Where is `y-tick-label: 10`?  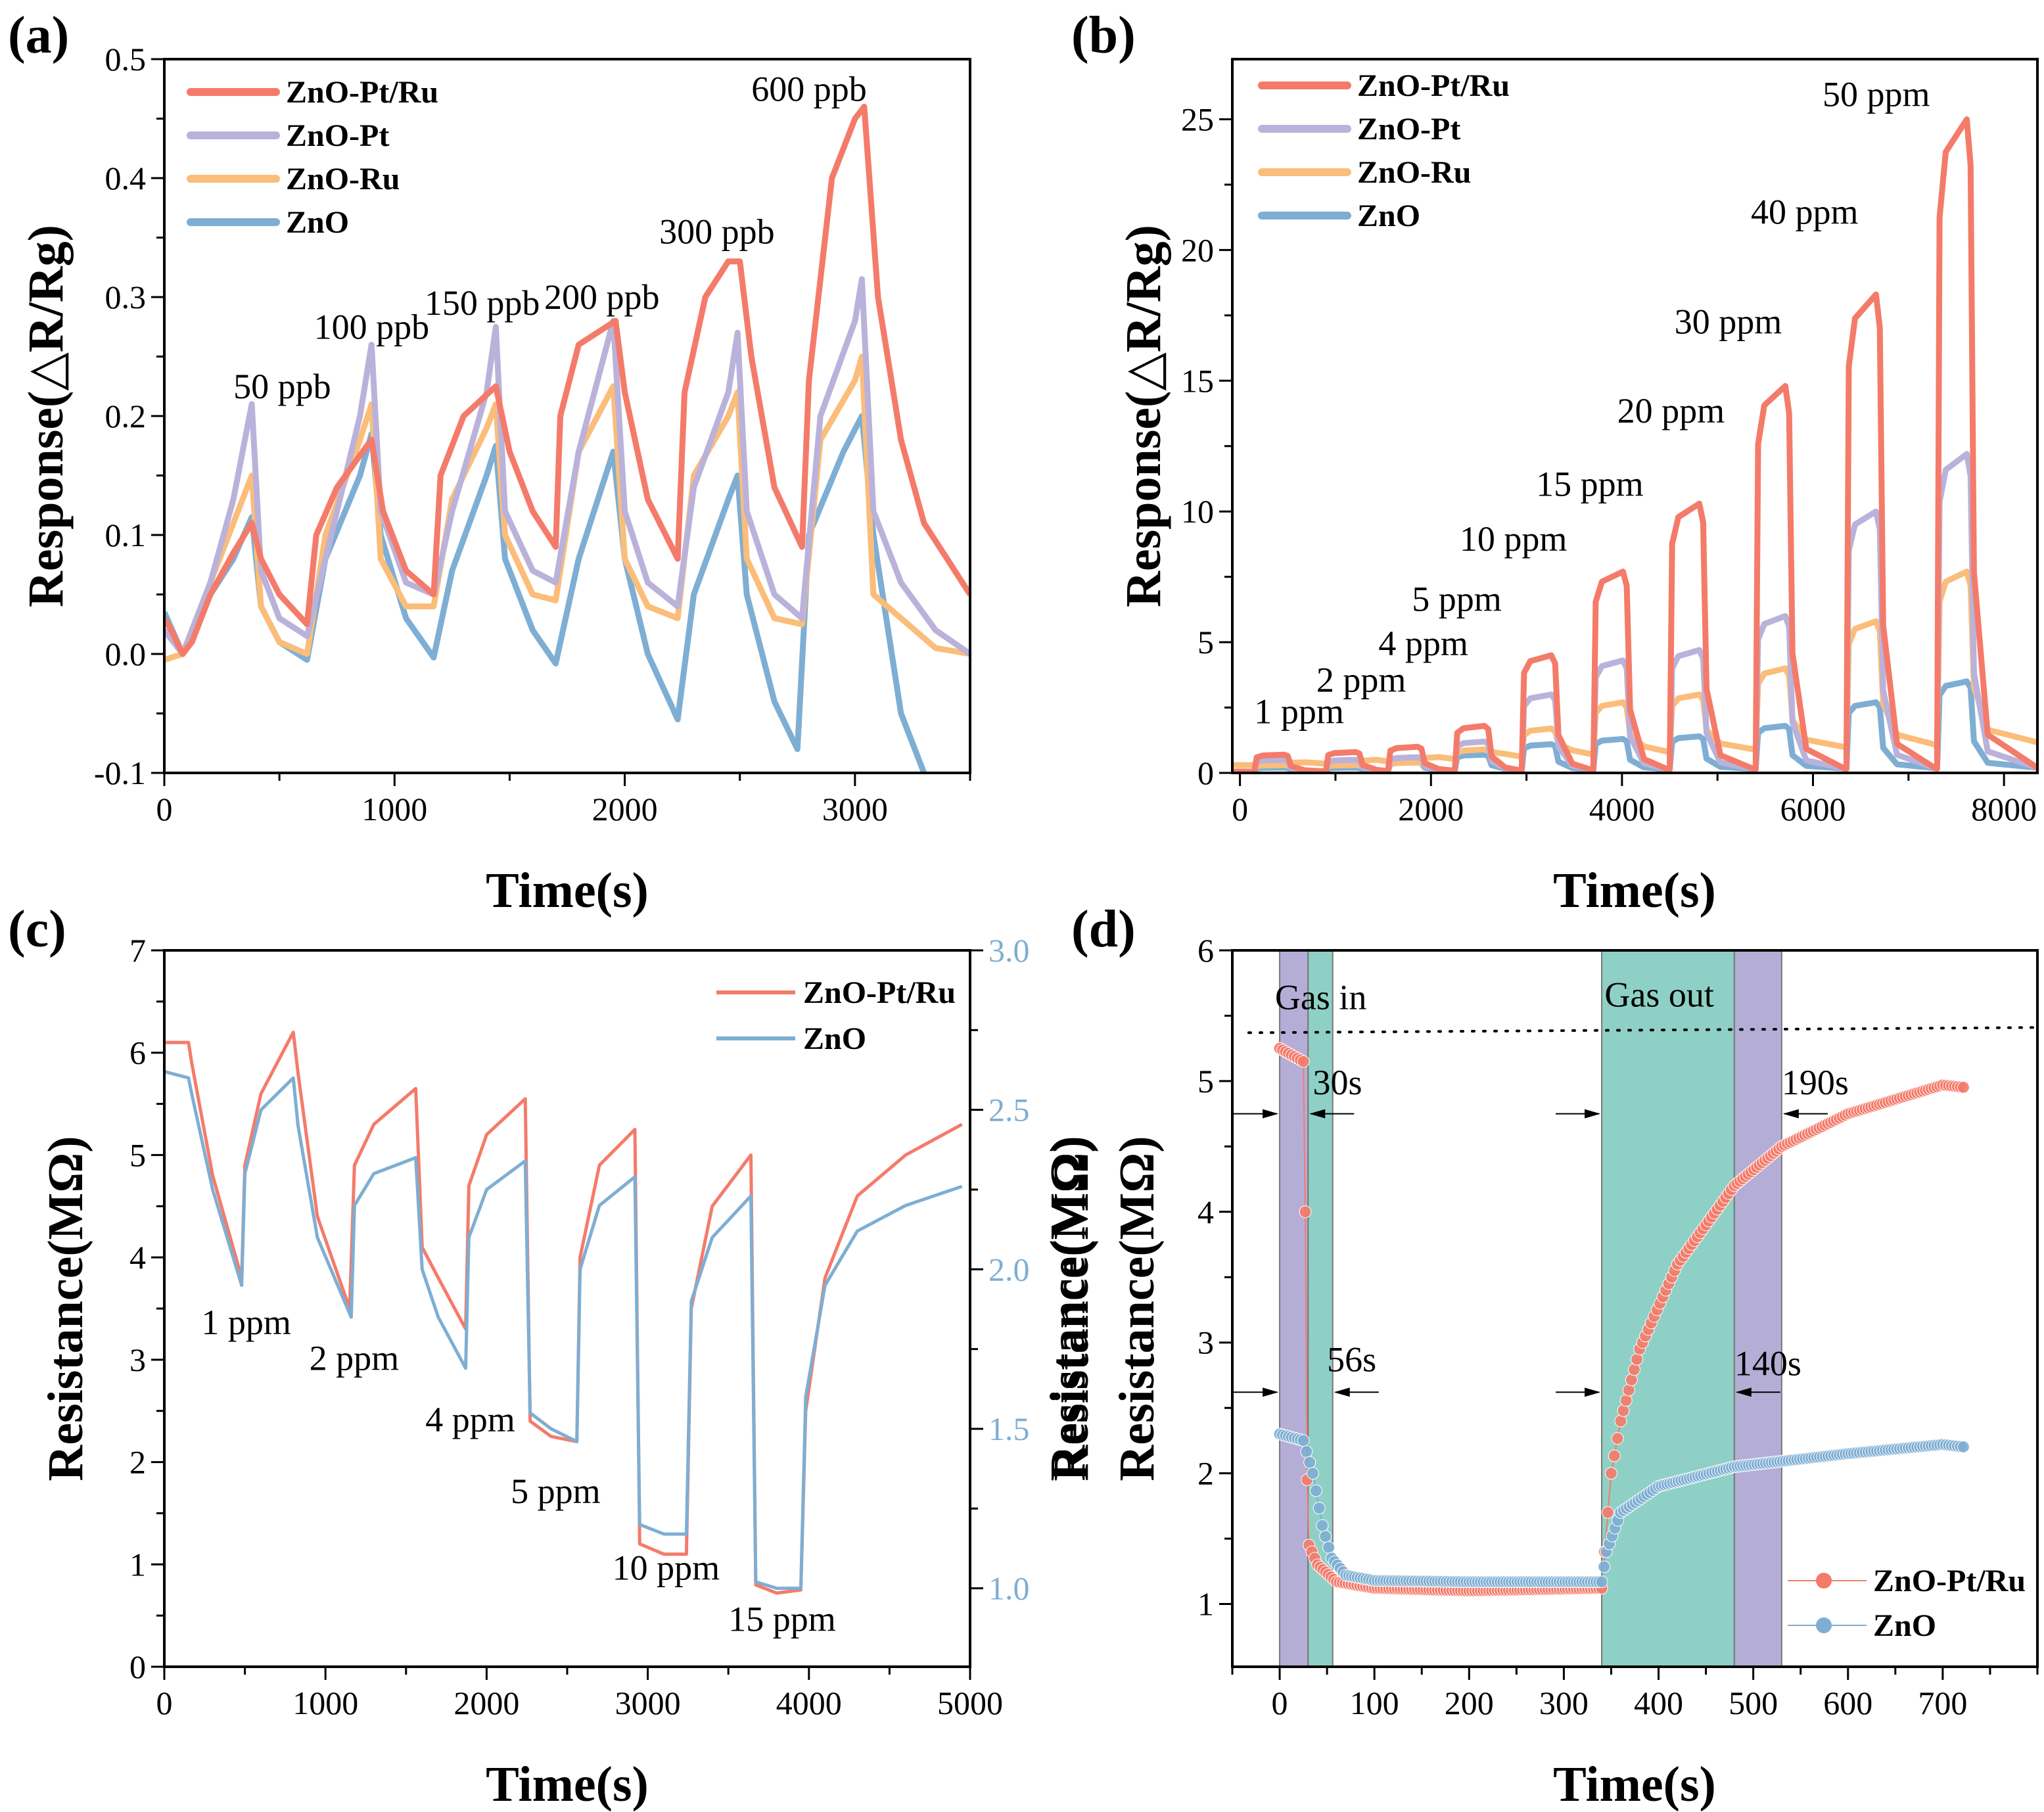 y-tick-label: 10 is located at coordinates (1197, 512).